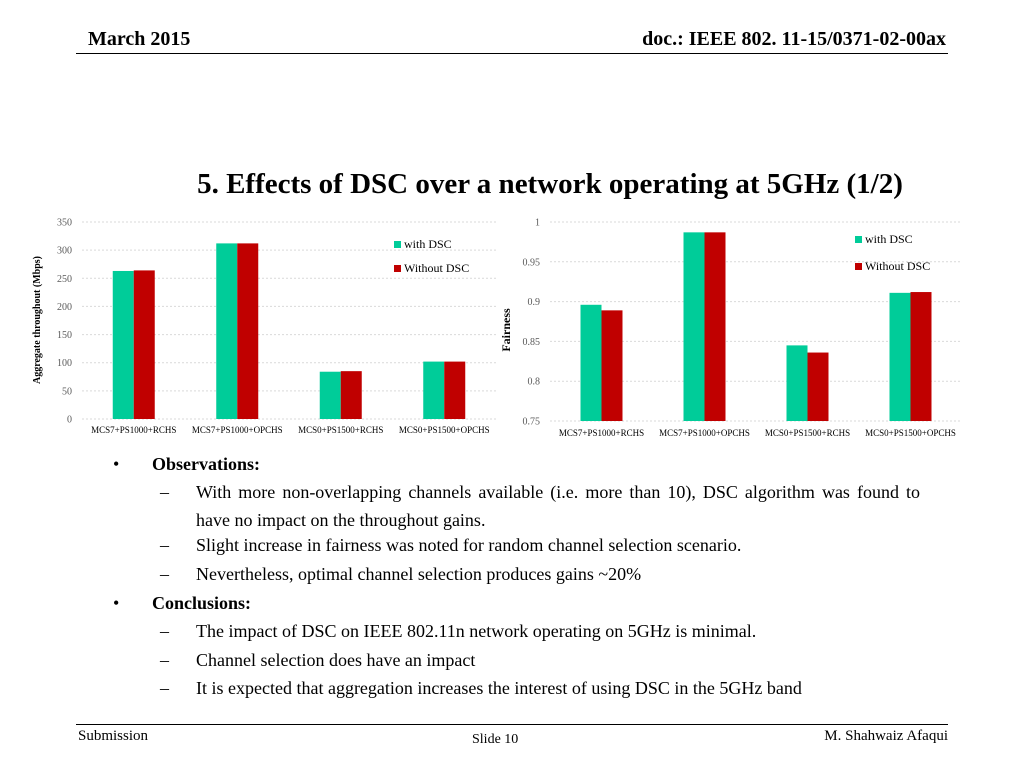  What do you see at coordinates (532, 342) in the screenshot?
I see `y-tick-label: 0.85` at bounding box center [532, 342].